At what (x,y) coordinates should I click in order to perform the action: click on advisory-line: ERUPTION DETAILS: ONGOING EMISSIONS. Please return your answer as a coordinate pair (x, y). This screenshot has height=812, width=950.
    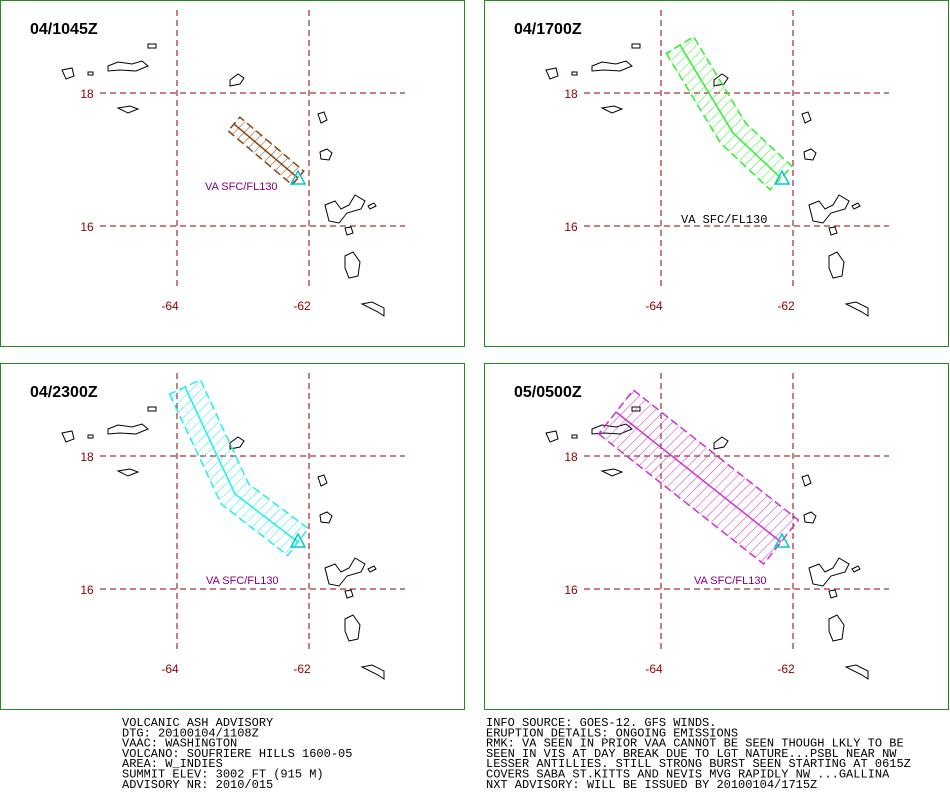
    Looking at the image, I should click on (612, 733).